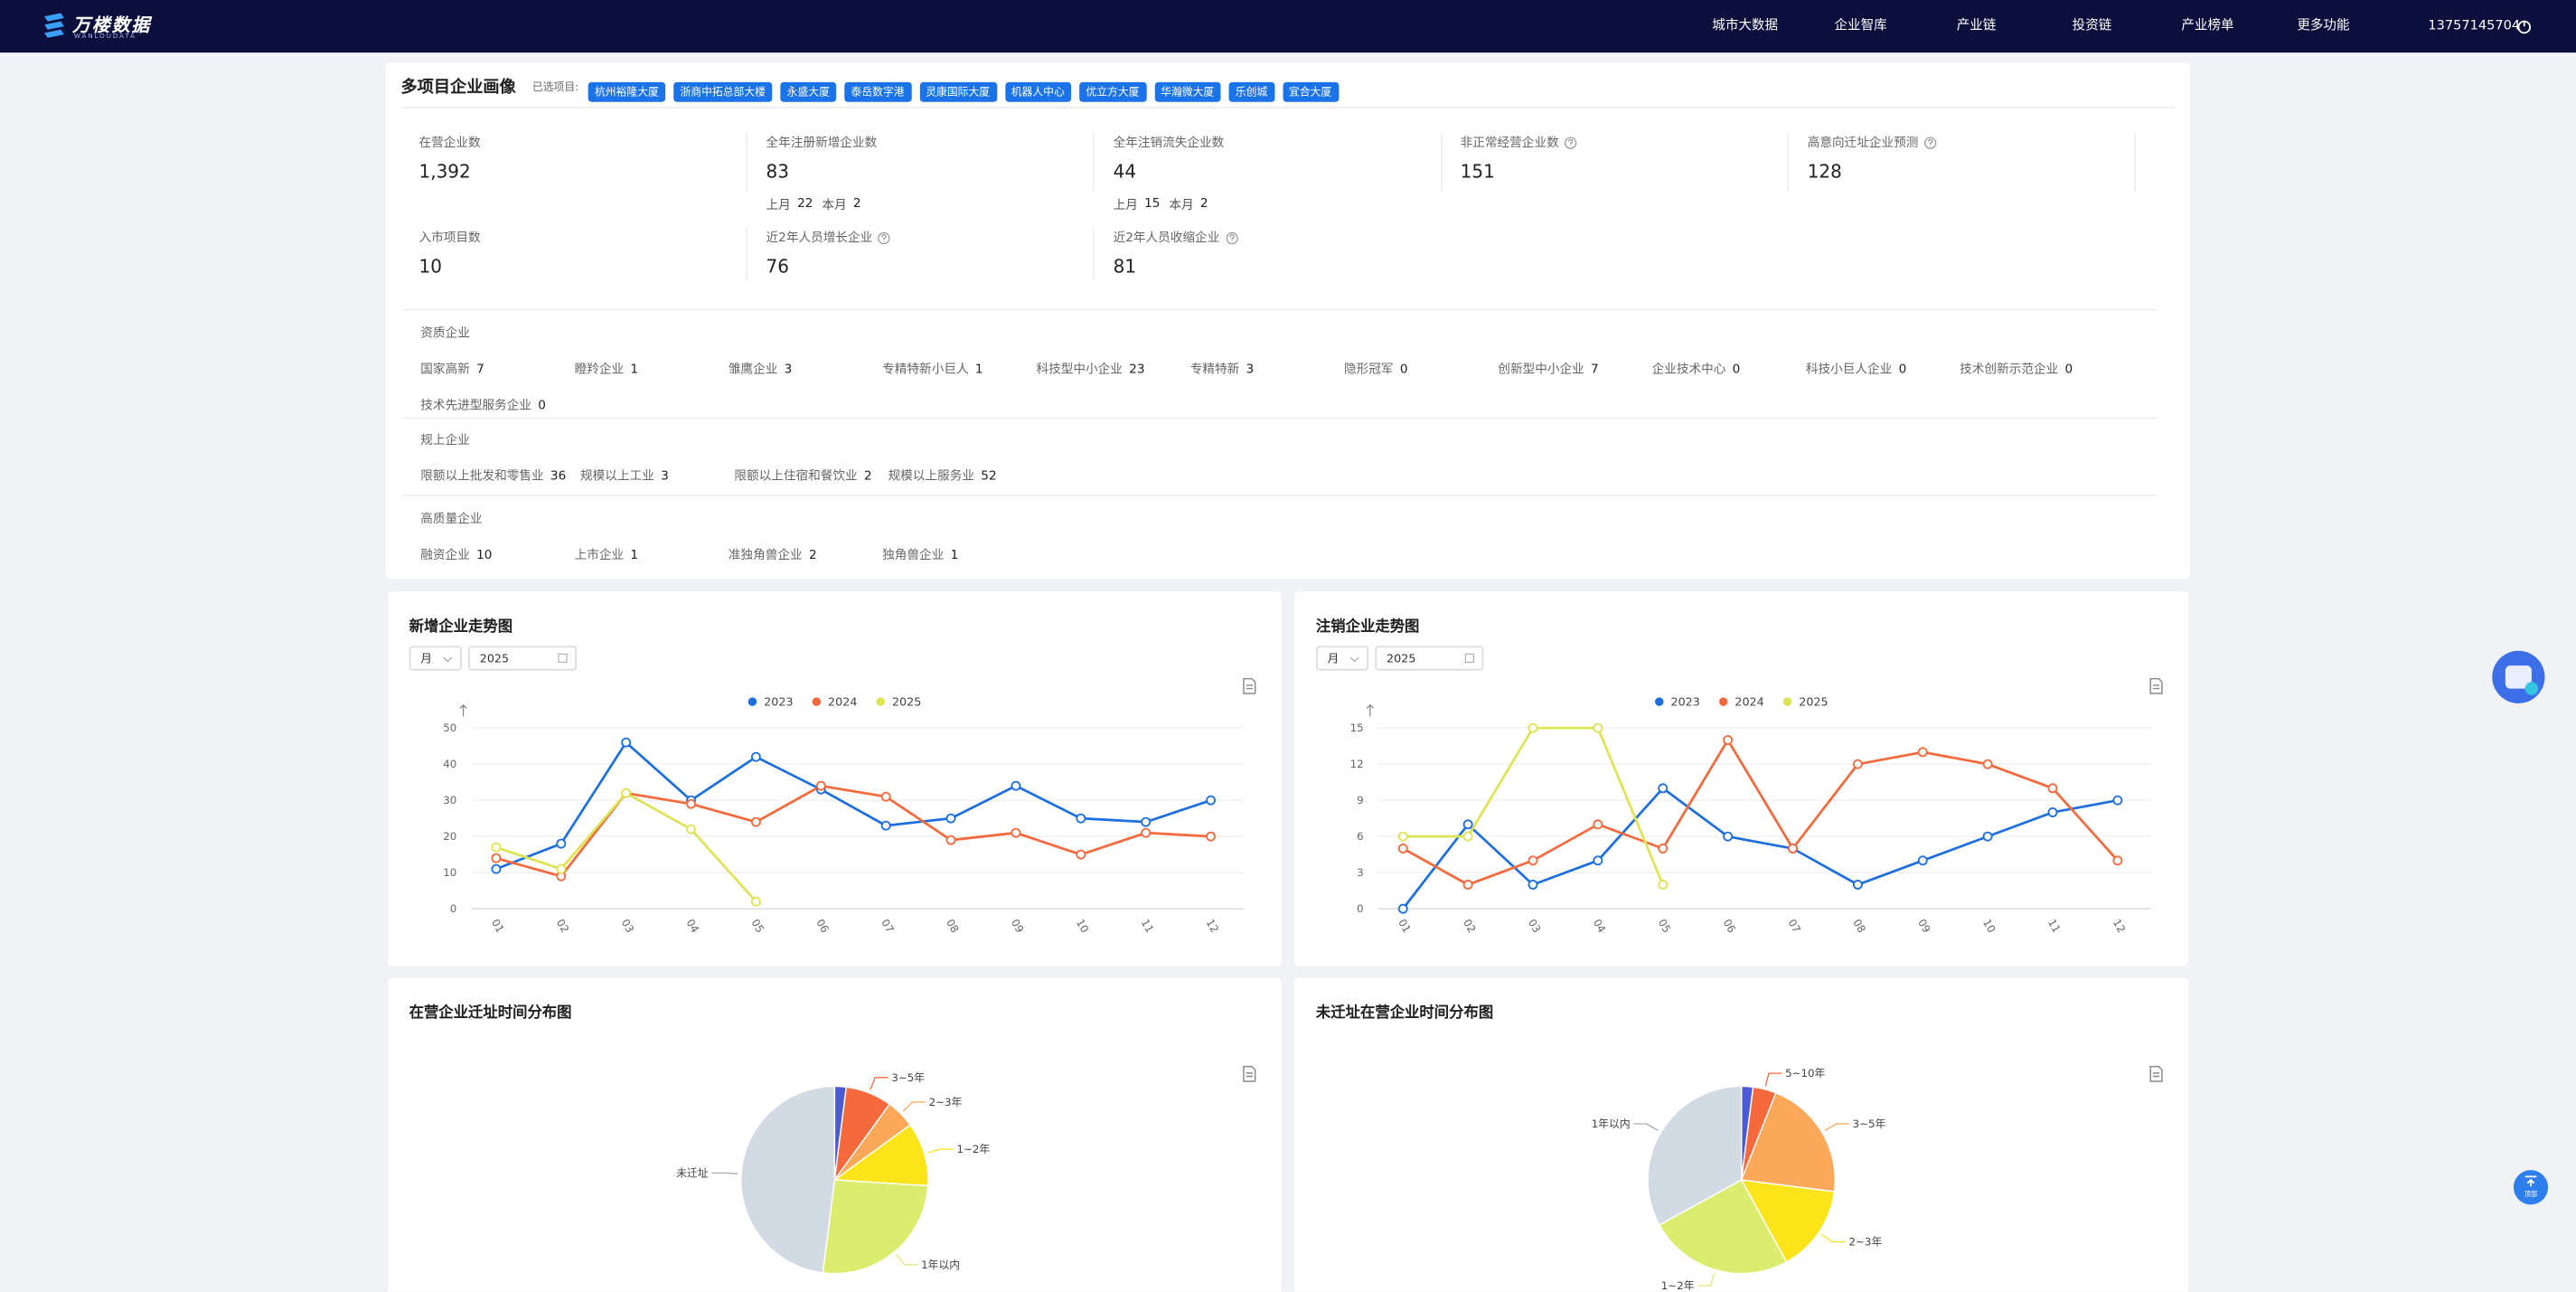  I want to click on item-label: 专精特新, so click(1215, 369).